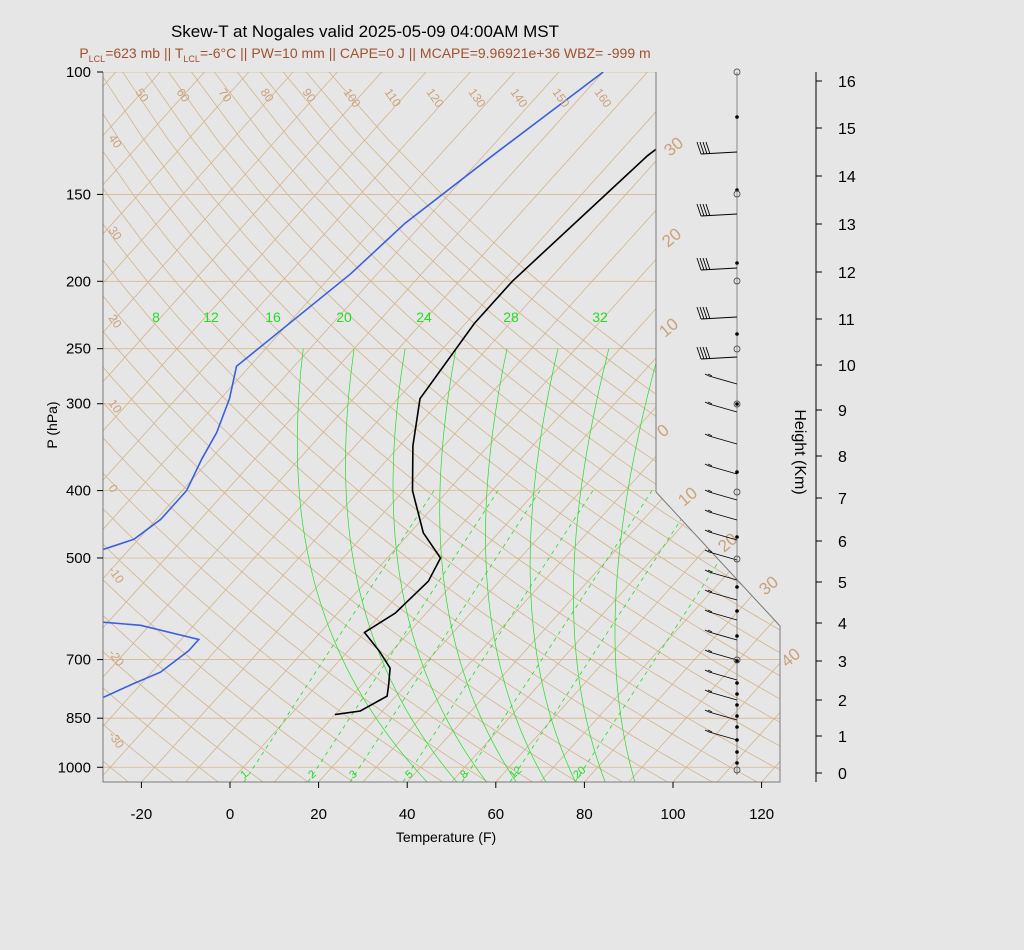  I want to click on pressure-tick-label: 250, so click(78, 349).